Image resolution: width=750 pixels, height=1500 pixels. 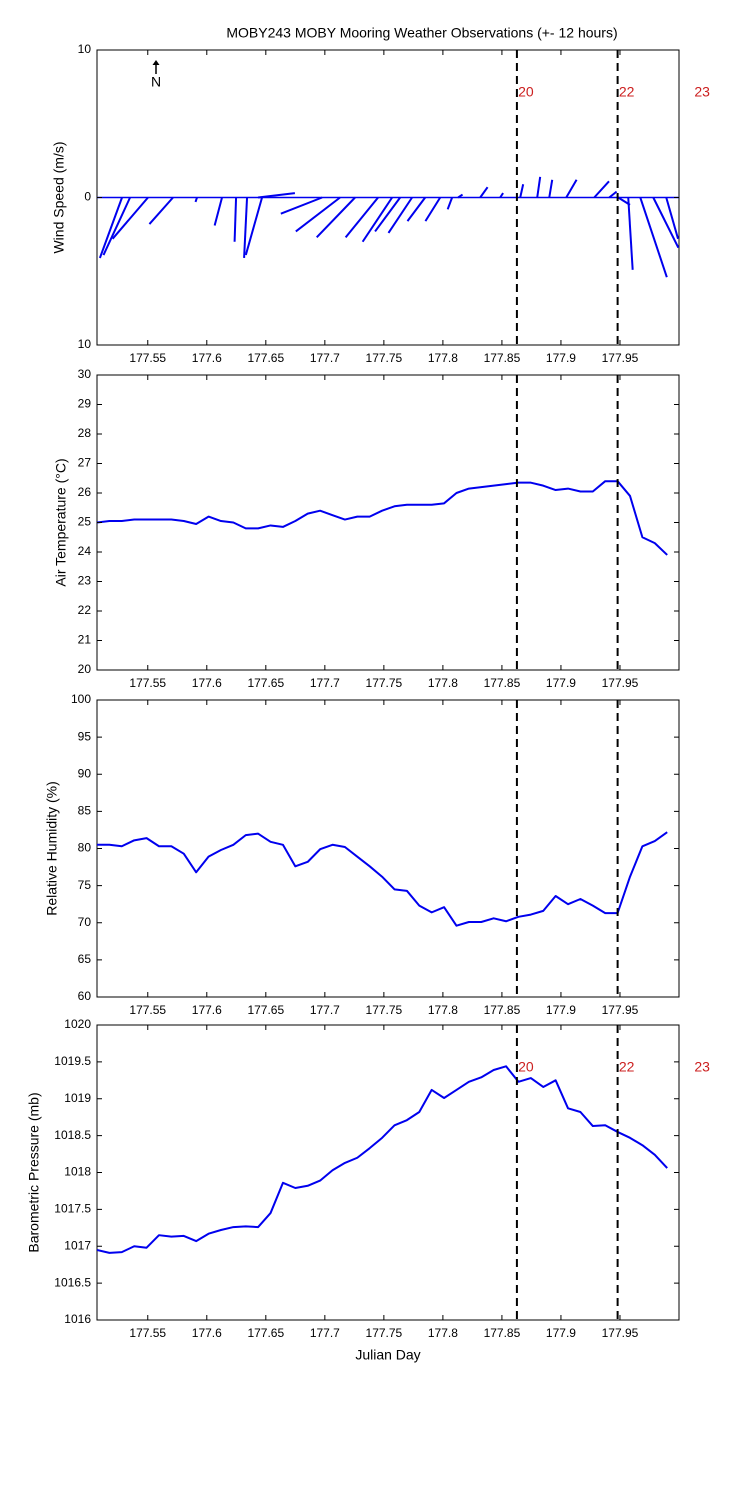 What do you see at coordinates (77, 1024) in the screenshot?
I see `y-tick-label: 1020` at bounding box center [77, 1024].